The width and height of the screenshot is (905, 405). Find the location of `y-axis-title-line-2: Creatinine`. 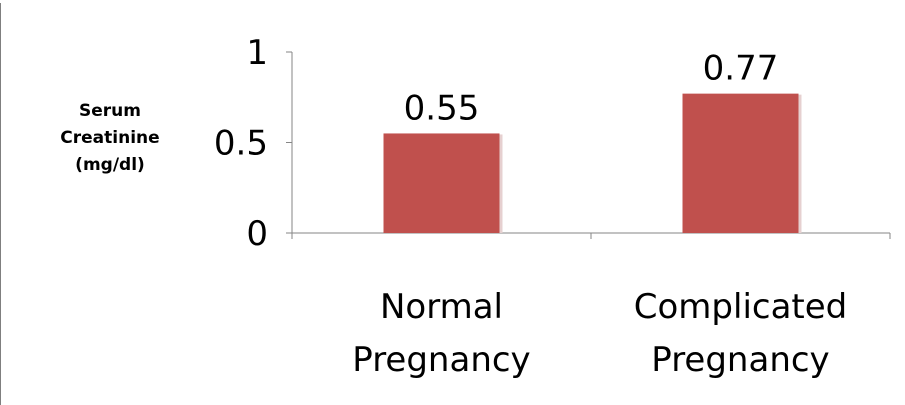

y-axis-title-line-2: Creatinine is located at coordinates (110, 138).